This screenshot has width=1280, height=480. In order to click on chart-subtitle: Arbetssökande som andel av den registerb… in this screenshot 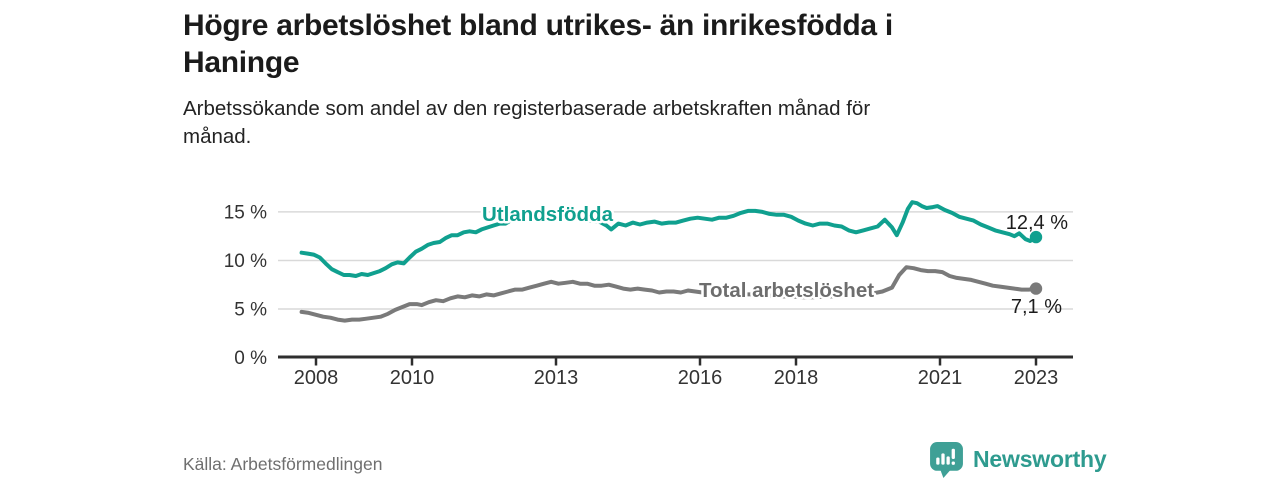, I will do `click(663, 123)`.